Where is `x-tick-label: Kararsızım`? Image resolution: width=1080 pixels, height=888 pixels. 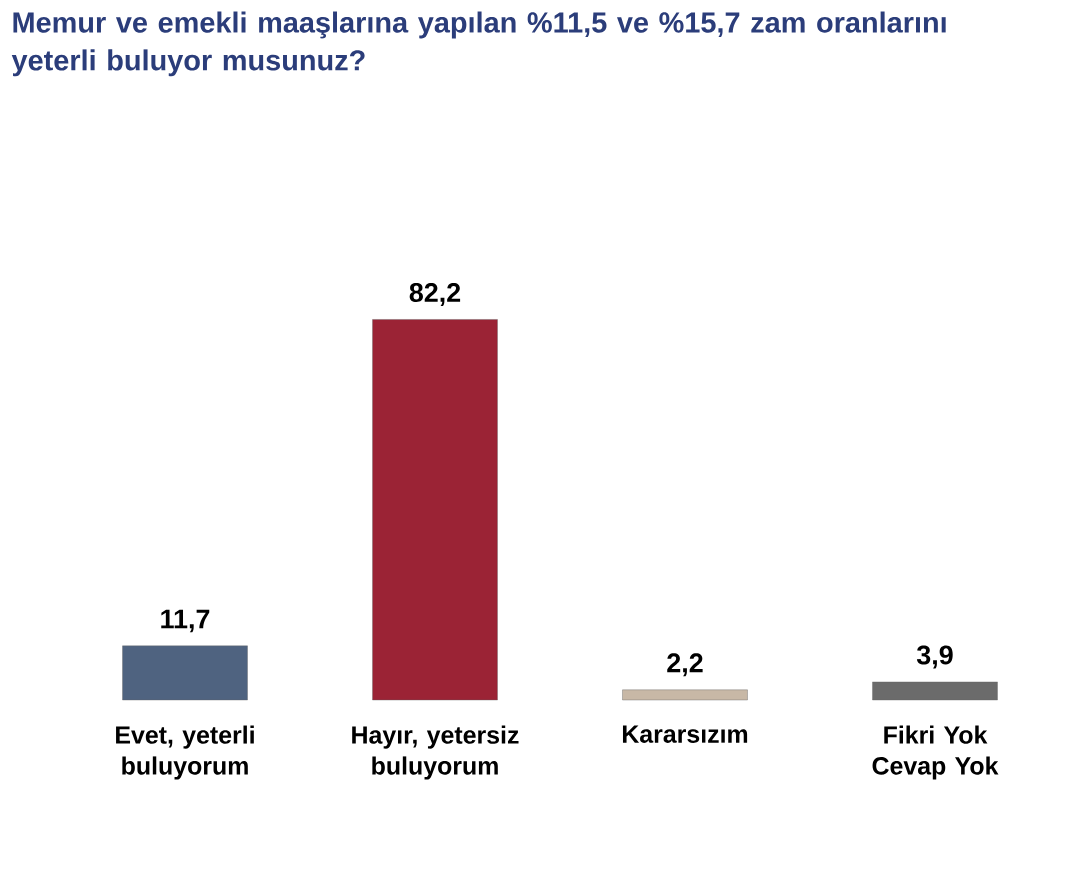
x-tick-label: Kararsızım is located at coordinates (685, 734).